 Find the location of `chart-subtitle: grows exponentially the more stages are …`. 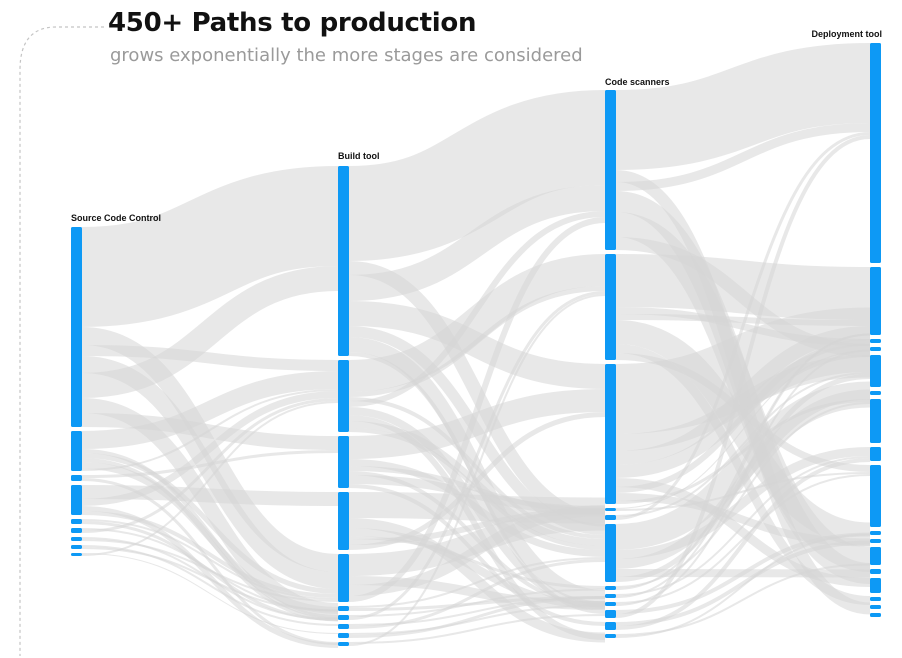

chart-subtitle: grows exponentially the more stages are … is located at coordinates (346, 55).